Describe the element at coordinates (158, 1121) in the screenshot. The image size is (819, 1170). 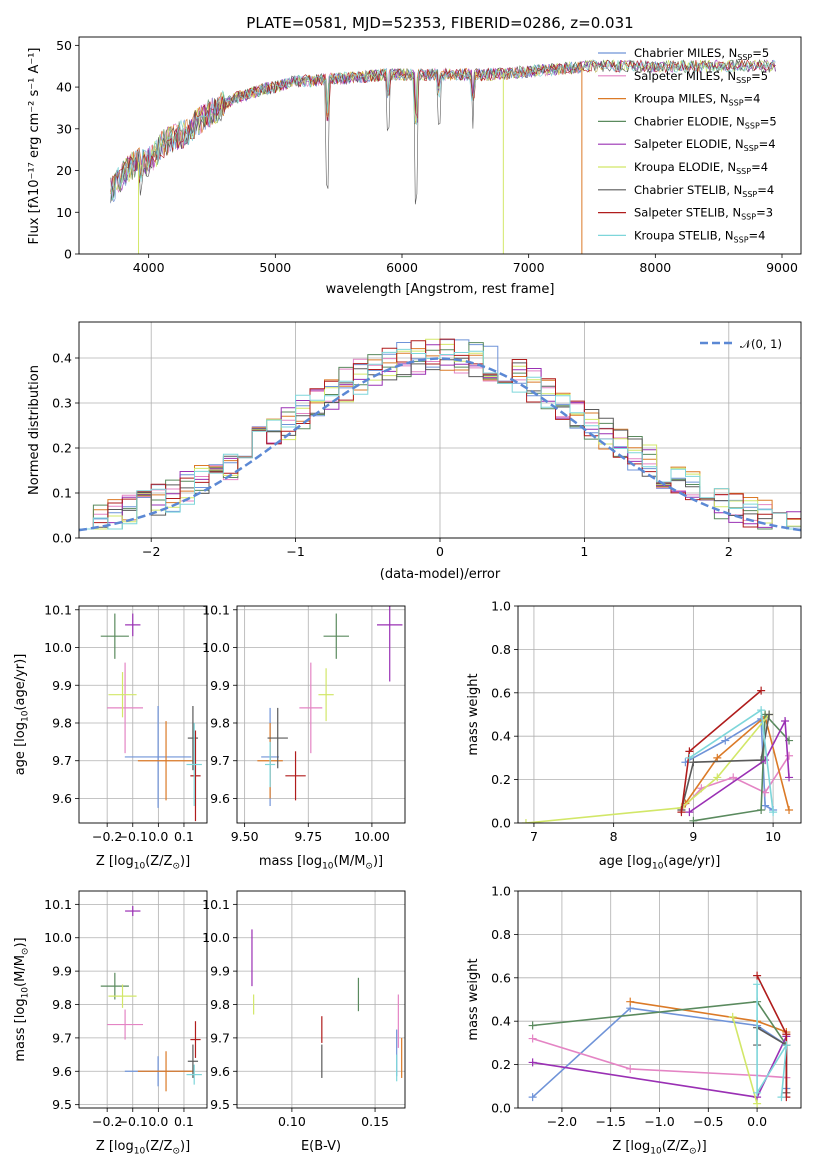
I see `x-tick-label: 0.0` at that location.